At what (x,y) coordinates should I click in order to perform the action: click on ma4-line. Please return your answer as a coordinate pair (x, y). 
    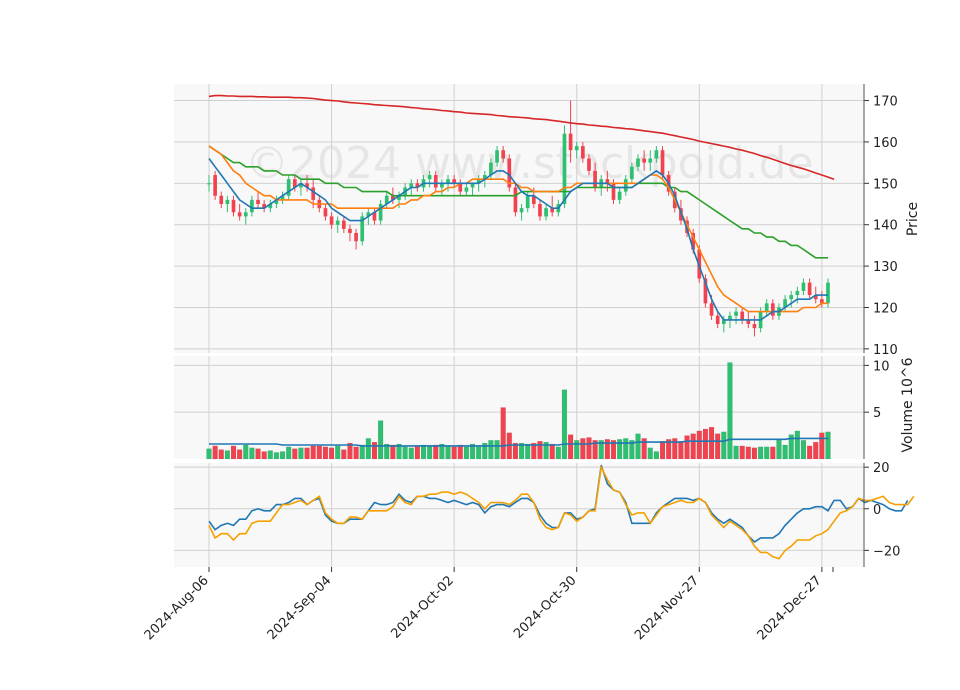
    Looking at the image, I should click on (521, 137).